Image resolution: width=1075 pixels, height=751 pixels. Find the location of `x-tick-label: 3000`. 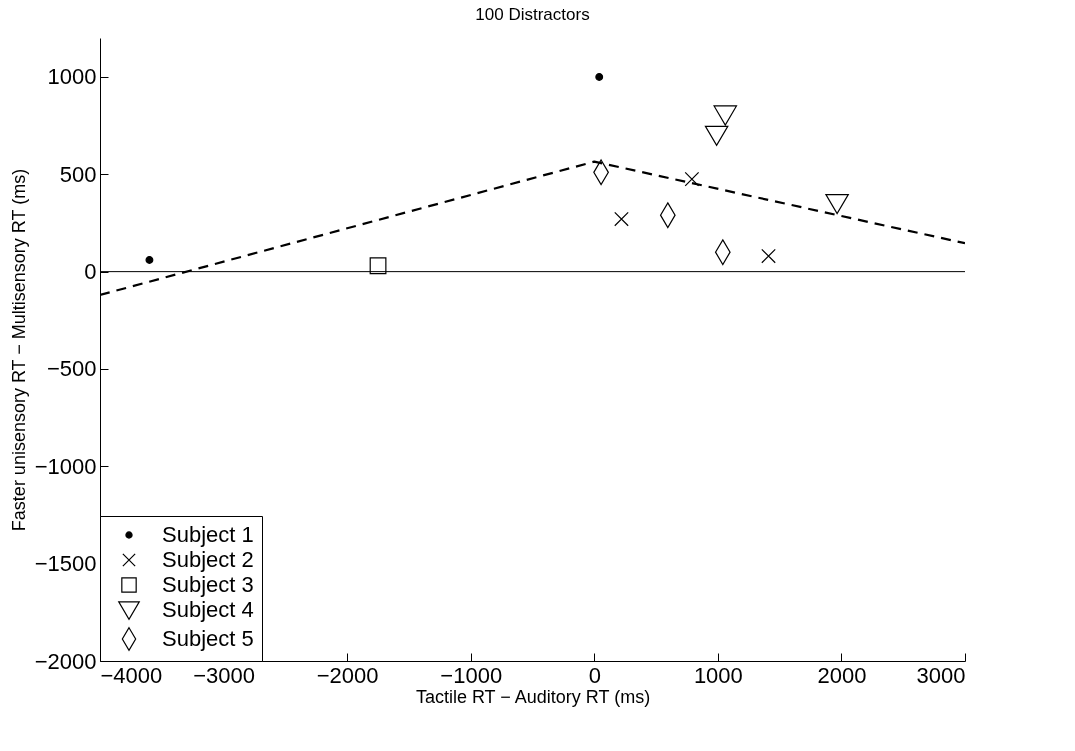

x-tick-label: 3000 is located at coordinates (941, 675).